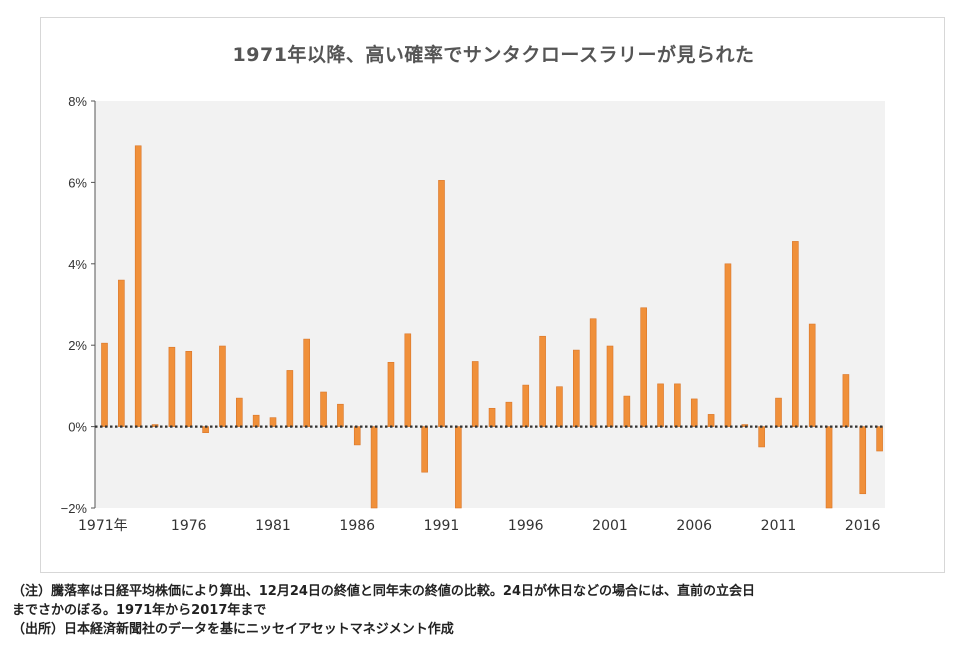  Describe the element at coordinates (879, 439) in the screenshot. I see `bar-2017` at that location.